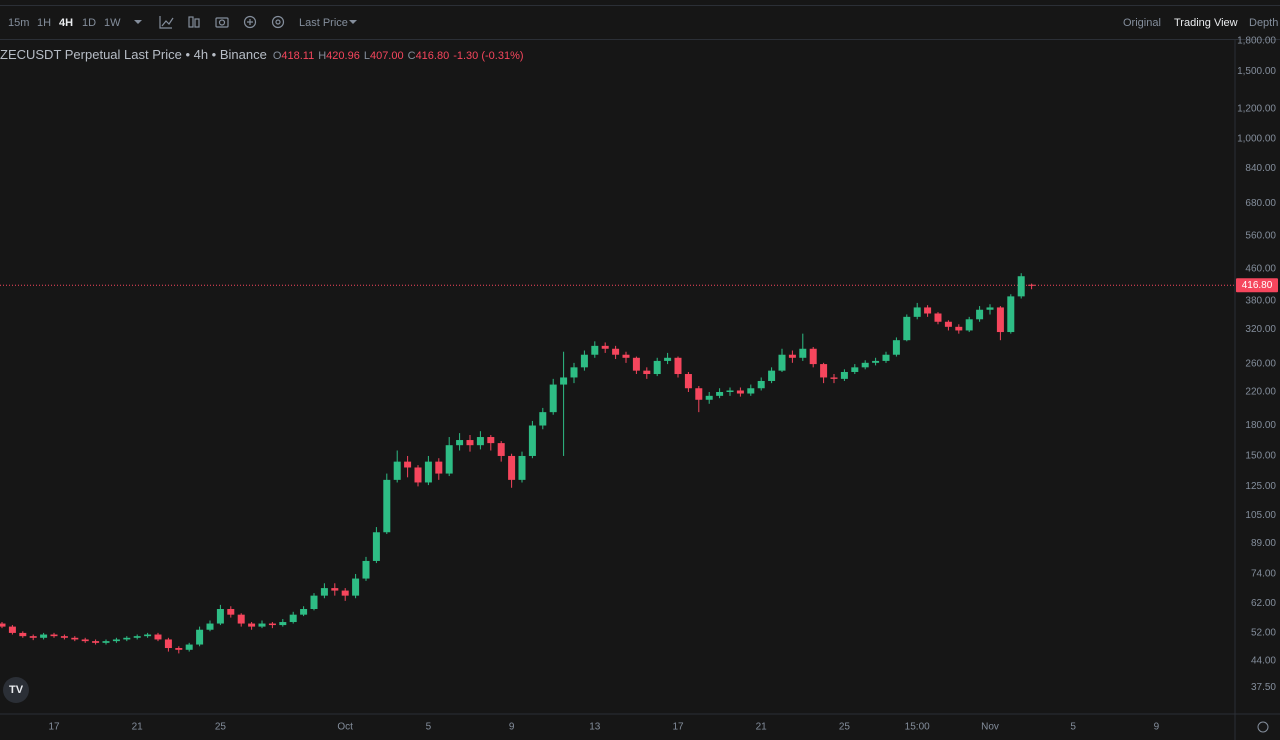 The image size is (1280, 740). Describe the element at coordinates (16, 690) in the screenshot. I see `logo` at that location.